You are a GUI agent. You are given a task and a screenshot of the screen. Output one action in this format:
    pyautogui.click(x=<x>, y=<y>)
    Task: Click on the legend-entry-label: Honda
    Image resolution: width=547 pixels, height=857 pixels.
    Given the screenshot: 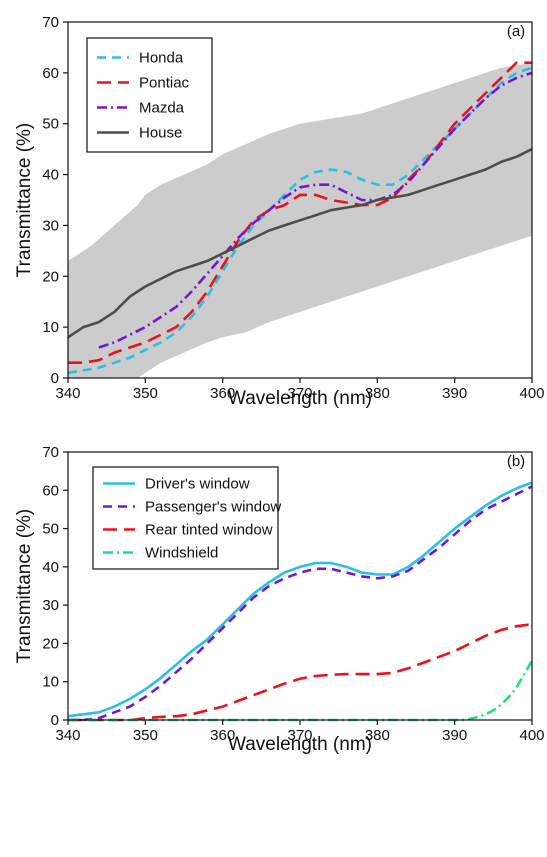 What is the action you would take?
    pyautogui.click(x=161, y=58)
    